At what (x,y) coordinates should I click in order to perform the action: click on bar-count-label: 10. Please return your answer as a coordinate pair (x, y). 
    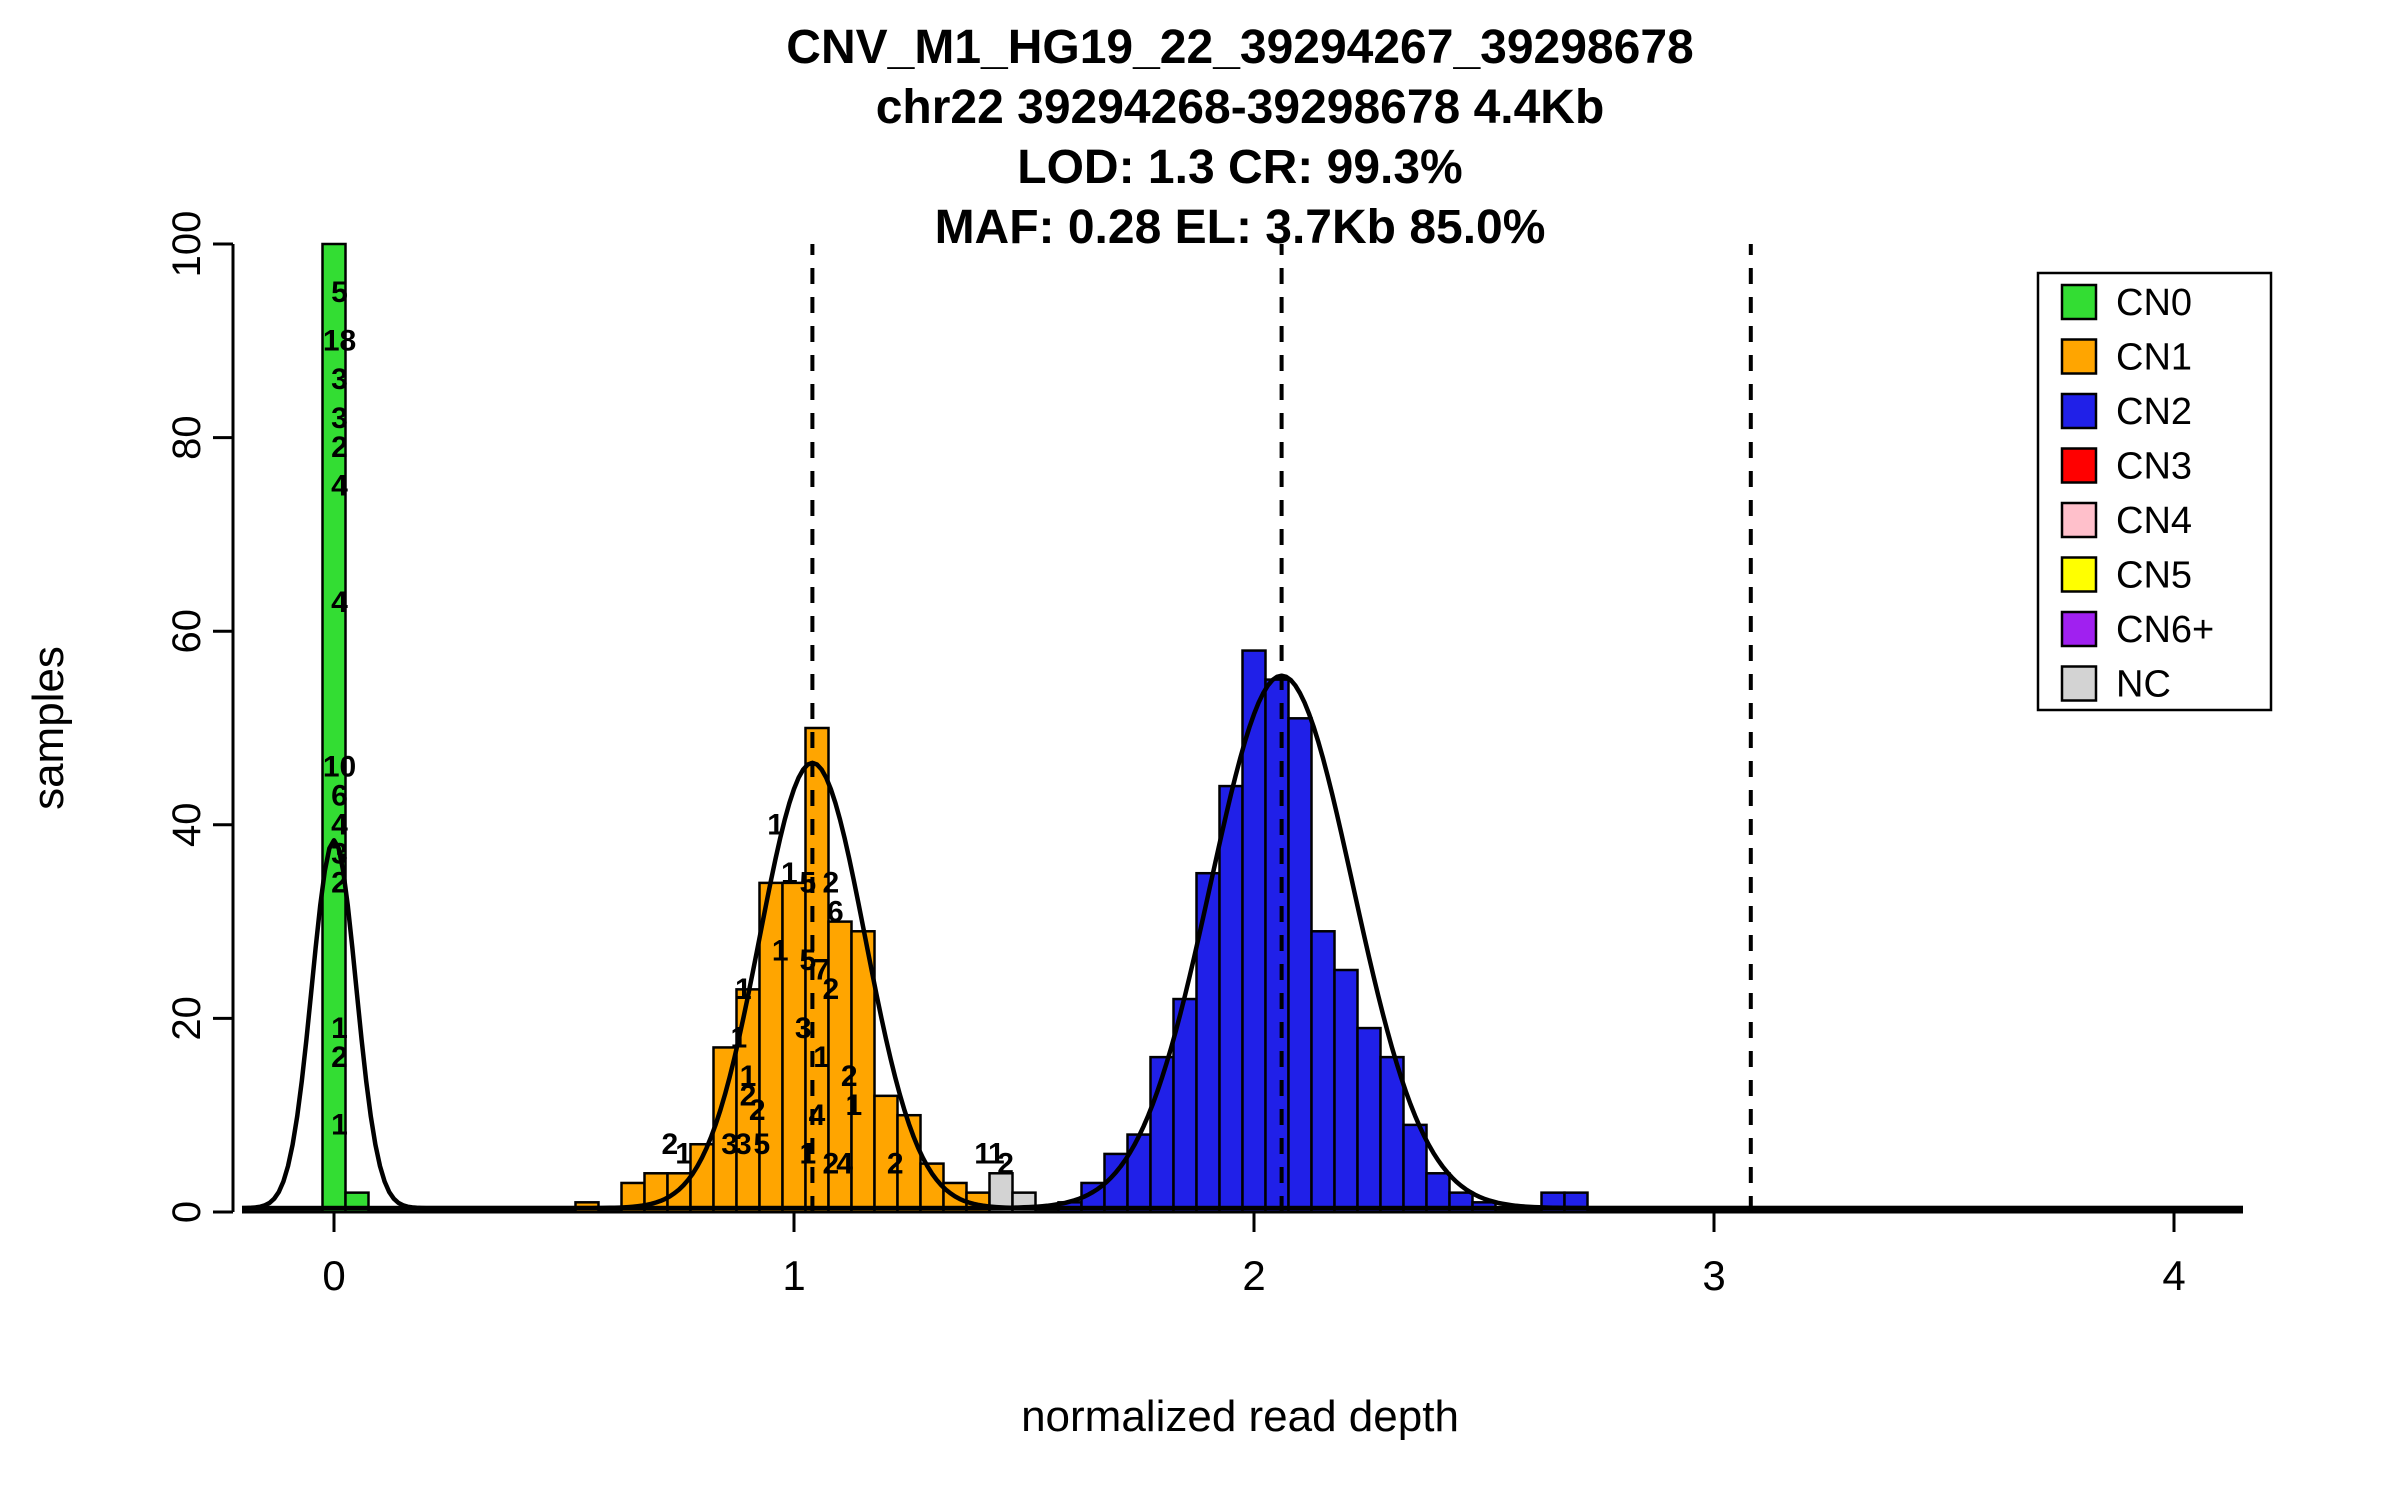
    Looking at the image, I should click on (339, 766).